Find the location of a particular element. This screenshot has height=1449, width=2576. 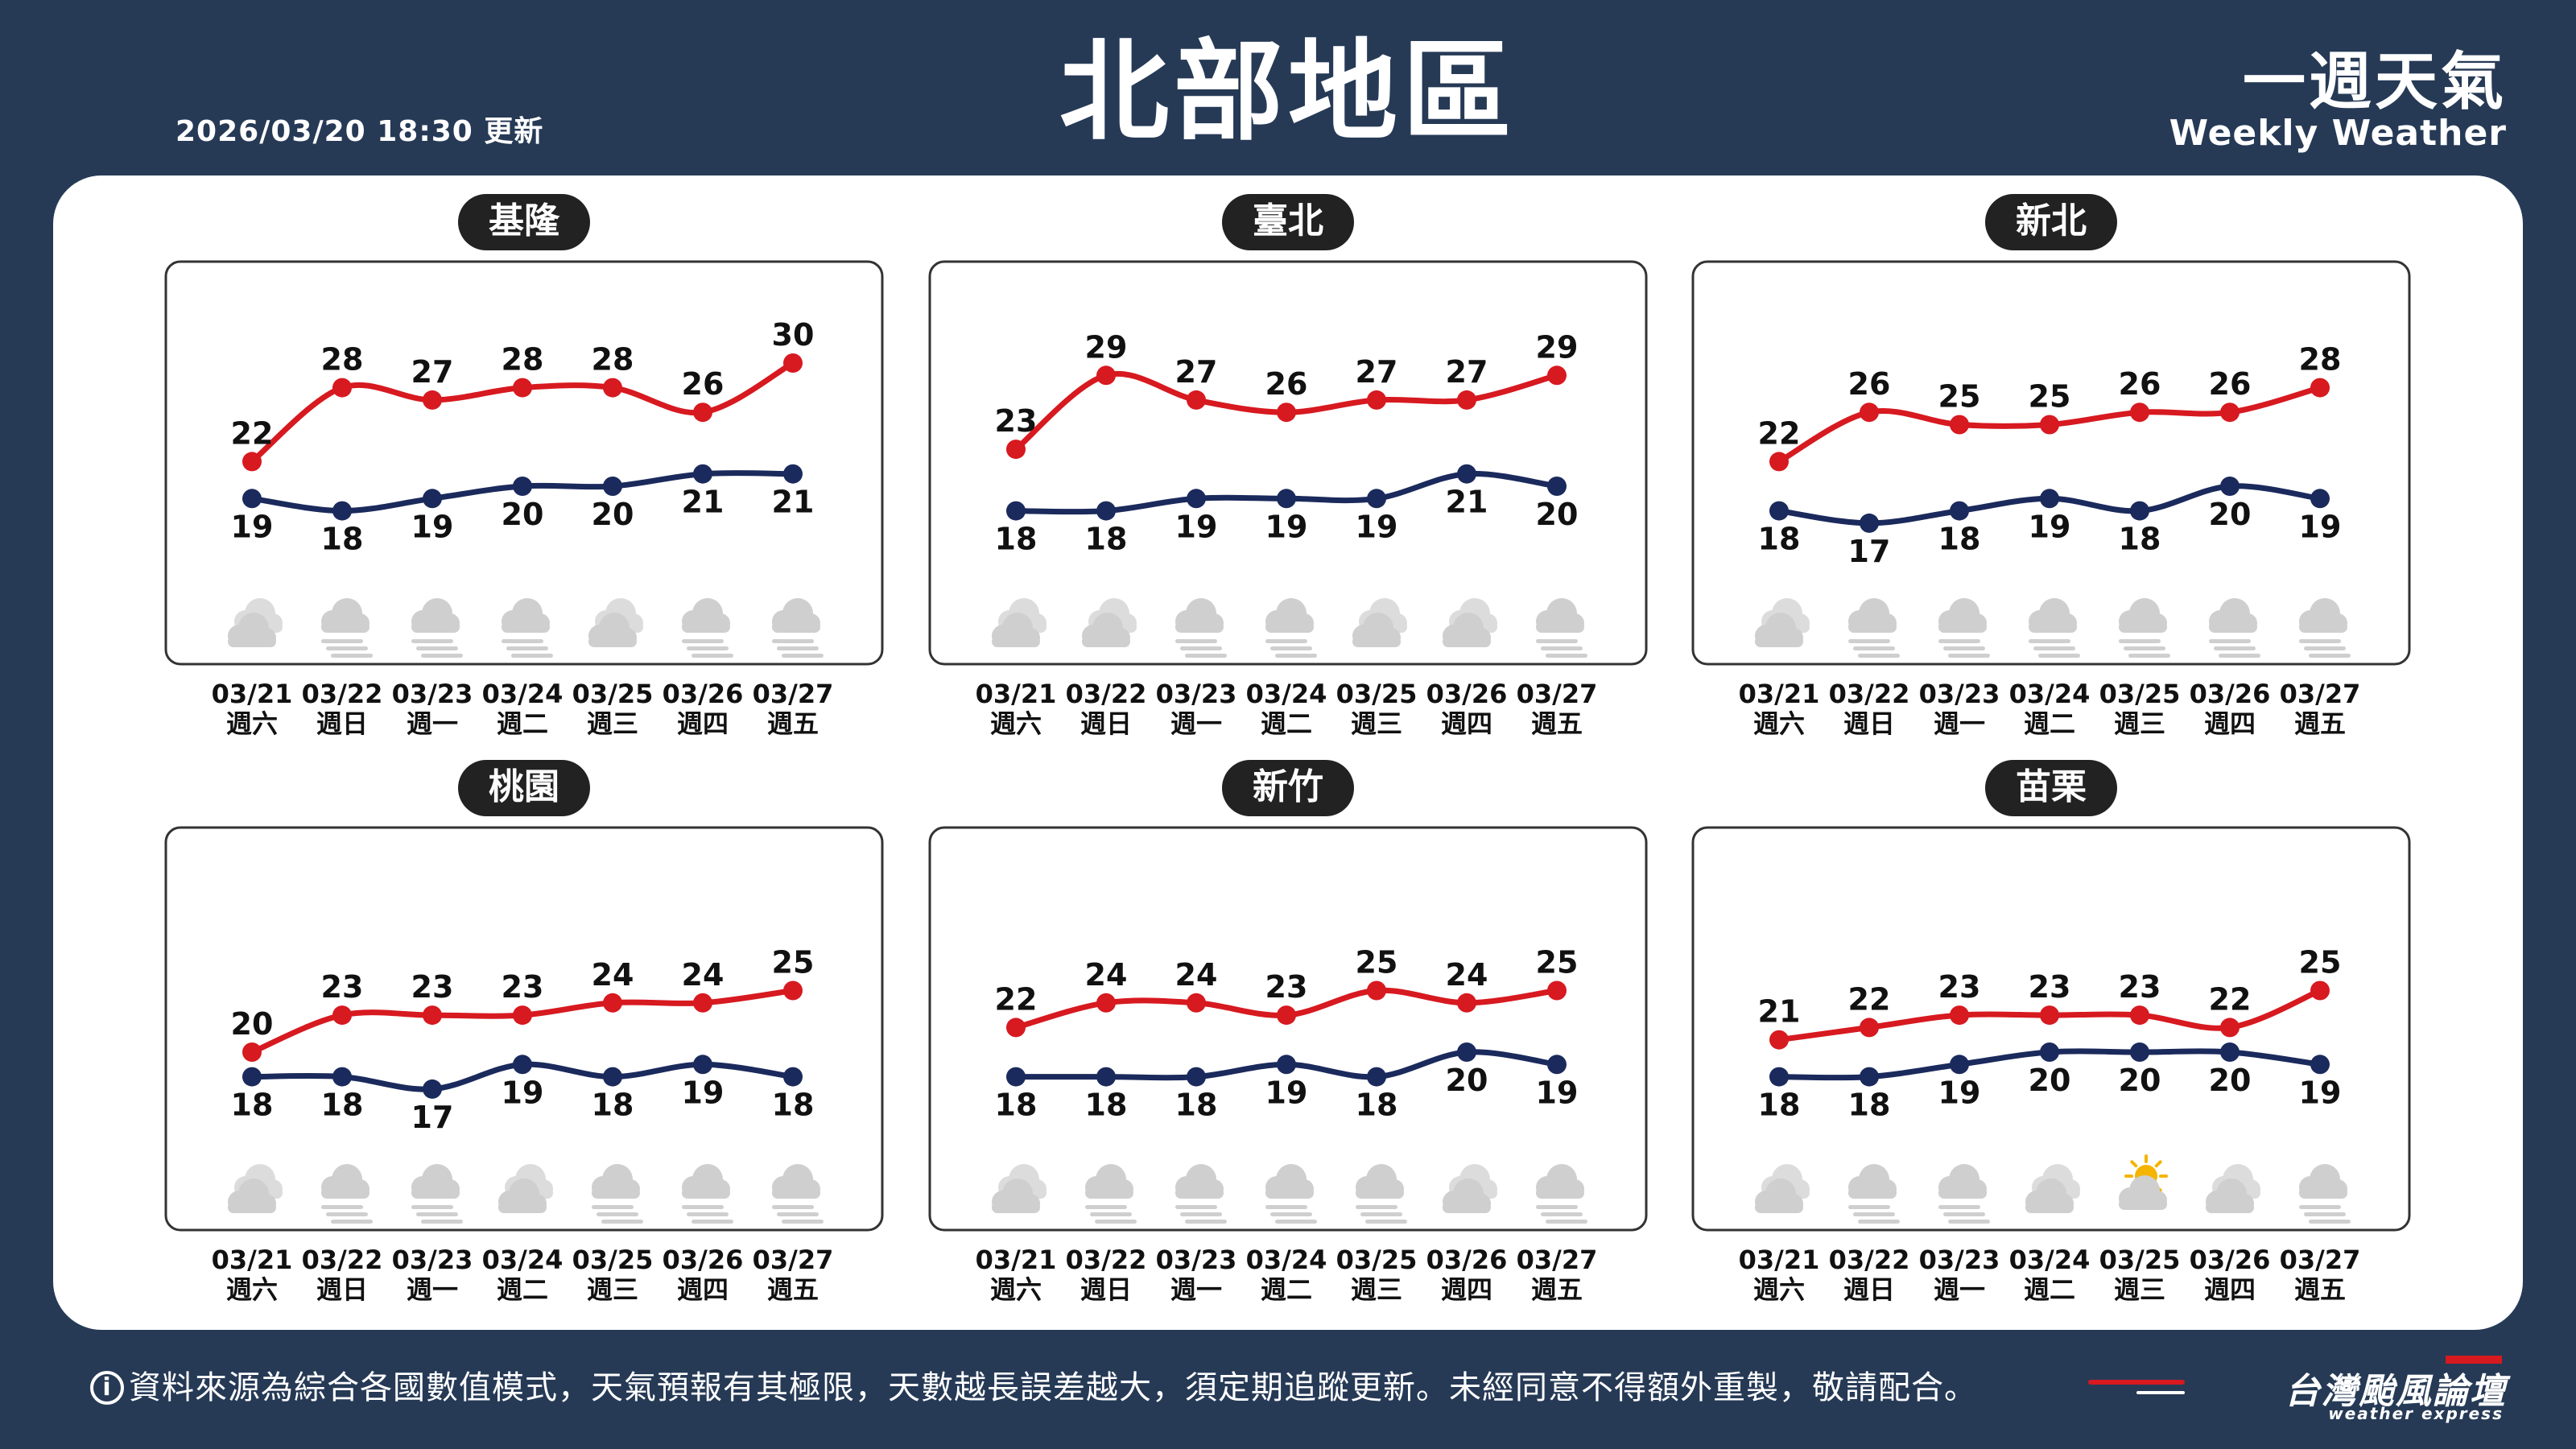

city-title: 新北 is located at coordinates (2051, 221).